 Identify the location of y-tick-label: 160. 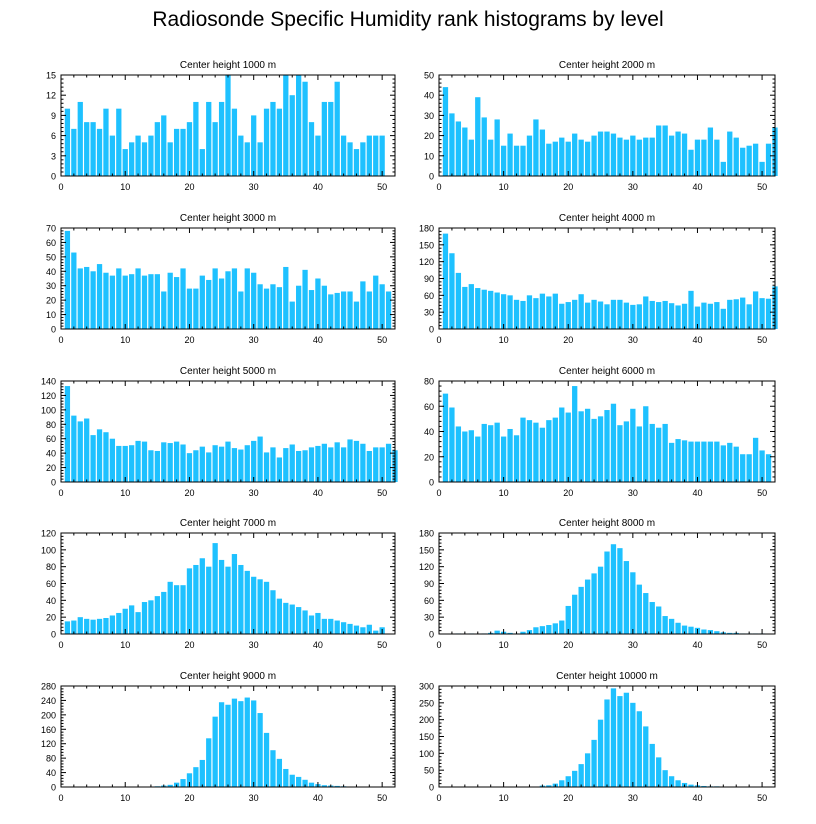
(48, 730).